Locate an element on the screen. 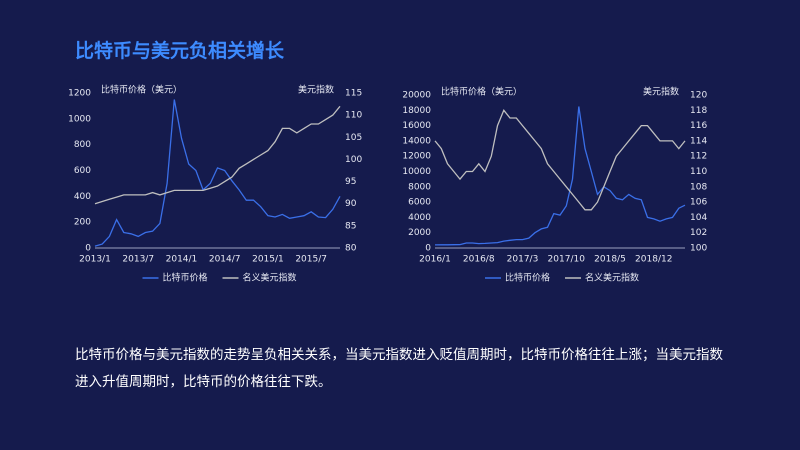 The image size is (800, 450). y-tick-label: 200 is located at coordinates (82, 223).